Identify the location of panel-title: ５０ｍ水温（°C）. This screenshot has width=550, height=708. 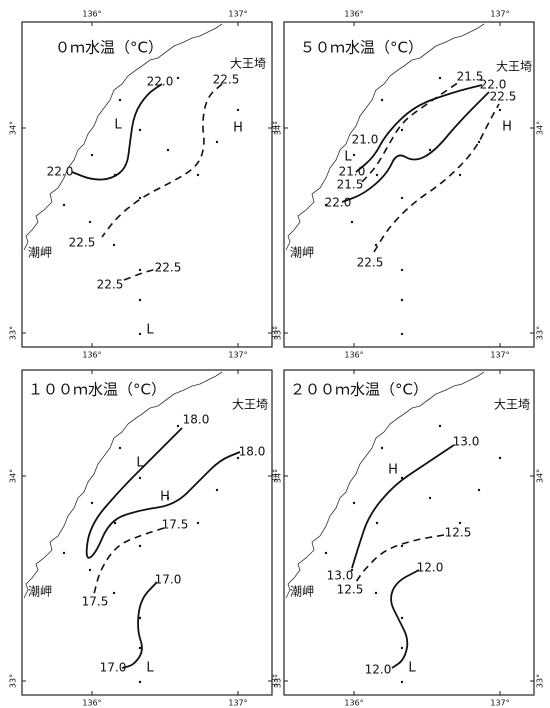
(361, 48).